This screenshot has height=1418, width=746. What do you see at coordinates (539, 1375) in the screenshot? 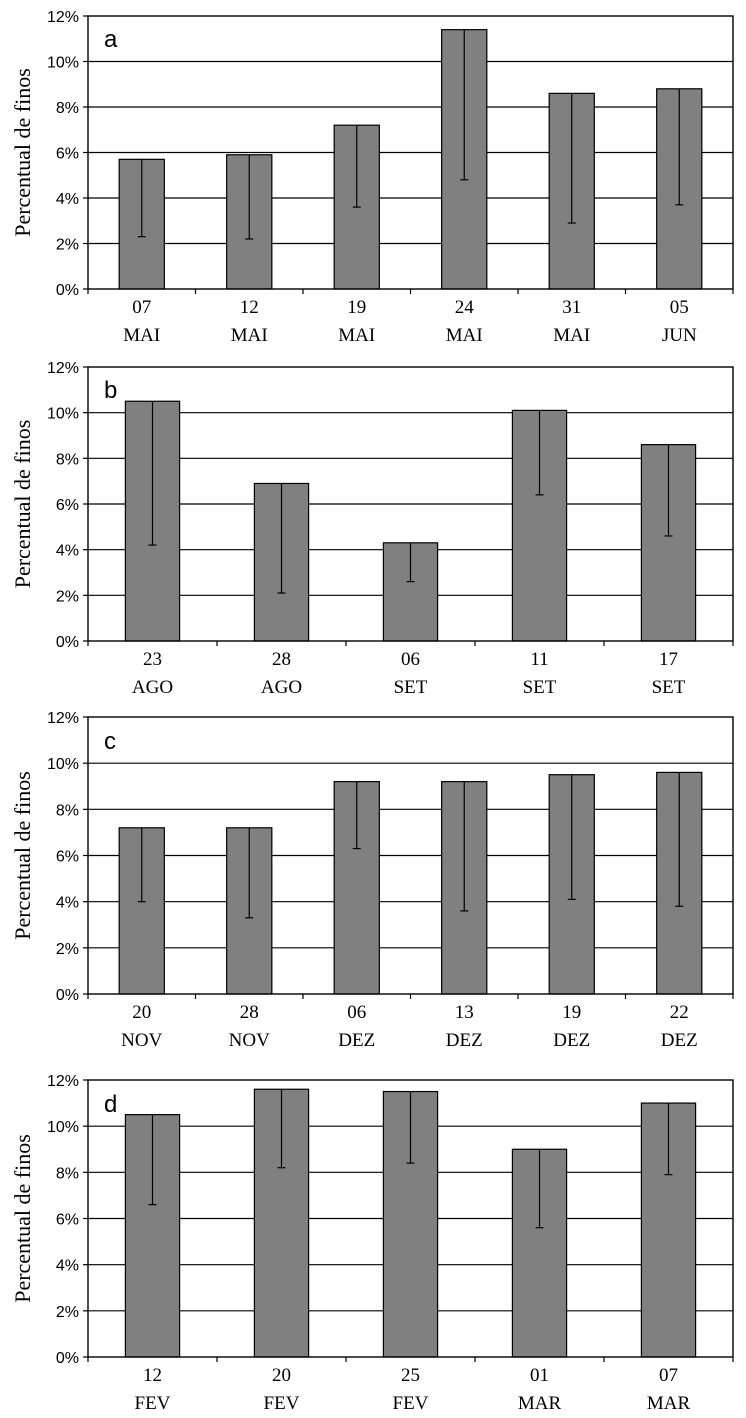
I see `x-tick-label-day: 01` at bounding box center [539, 1375].